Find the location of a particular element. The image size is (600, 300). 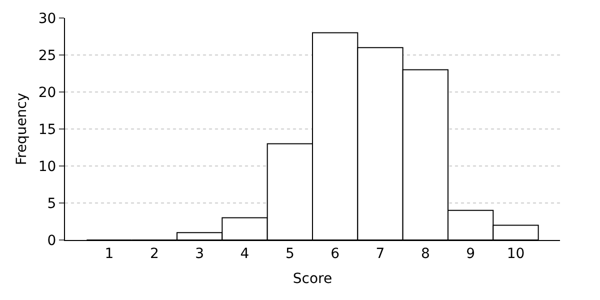

x-tick-label: 3 is located at coordinates (199, 254).